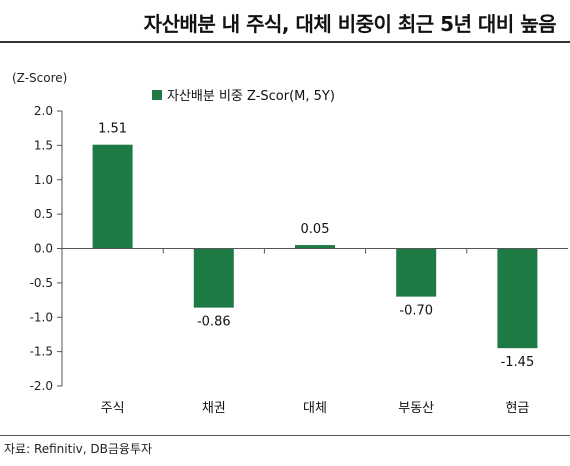 The image size is (570, 466). I want to click on source-note: 자료: Refinitiv, DB금융투자, so click(78, 449).